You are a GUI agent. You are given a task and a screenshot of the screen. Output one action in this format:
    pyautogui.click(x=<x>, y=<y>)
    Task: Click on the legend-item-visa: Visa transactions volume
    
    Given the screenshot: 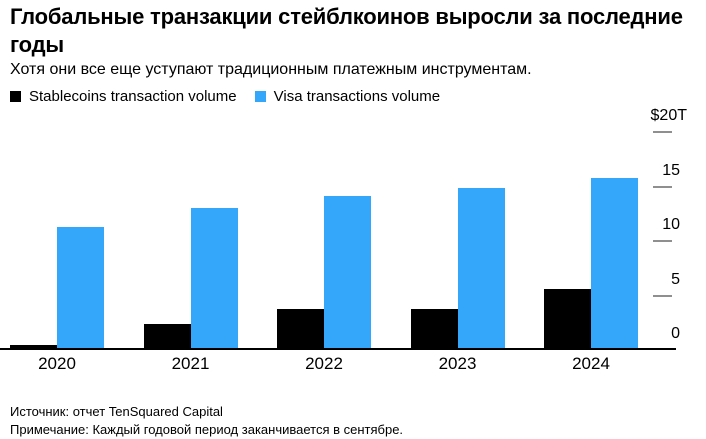 What is the action you would take?
    pyautogui.click(x=347, y=96)
    